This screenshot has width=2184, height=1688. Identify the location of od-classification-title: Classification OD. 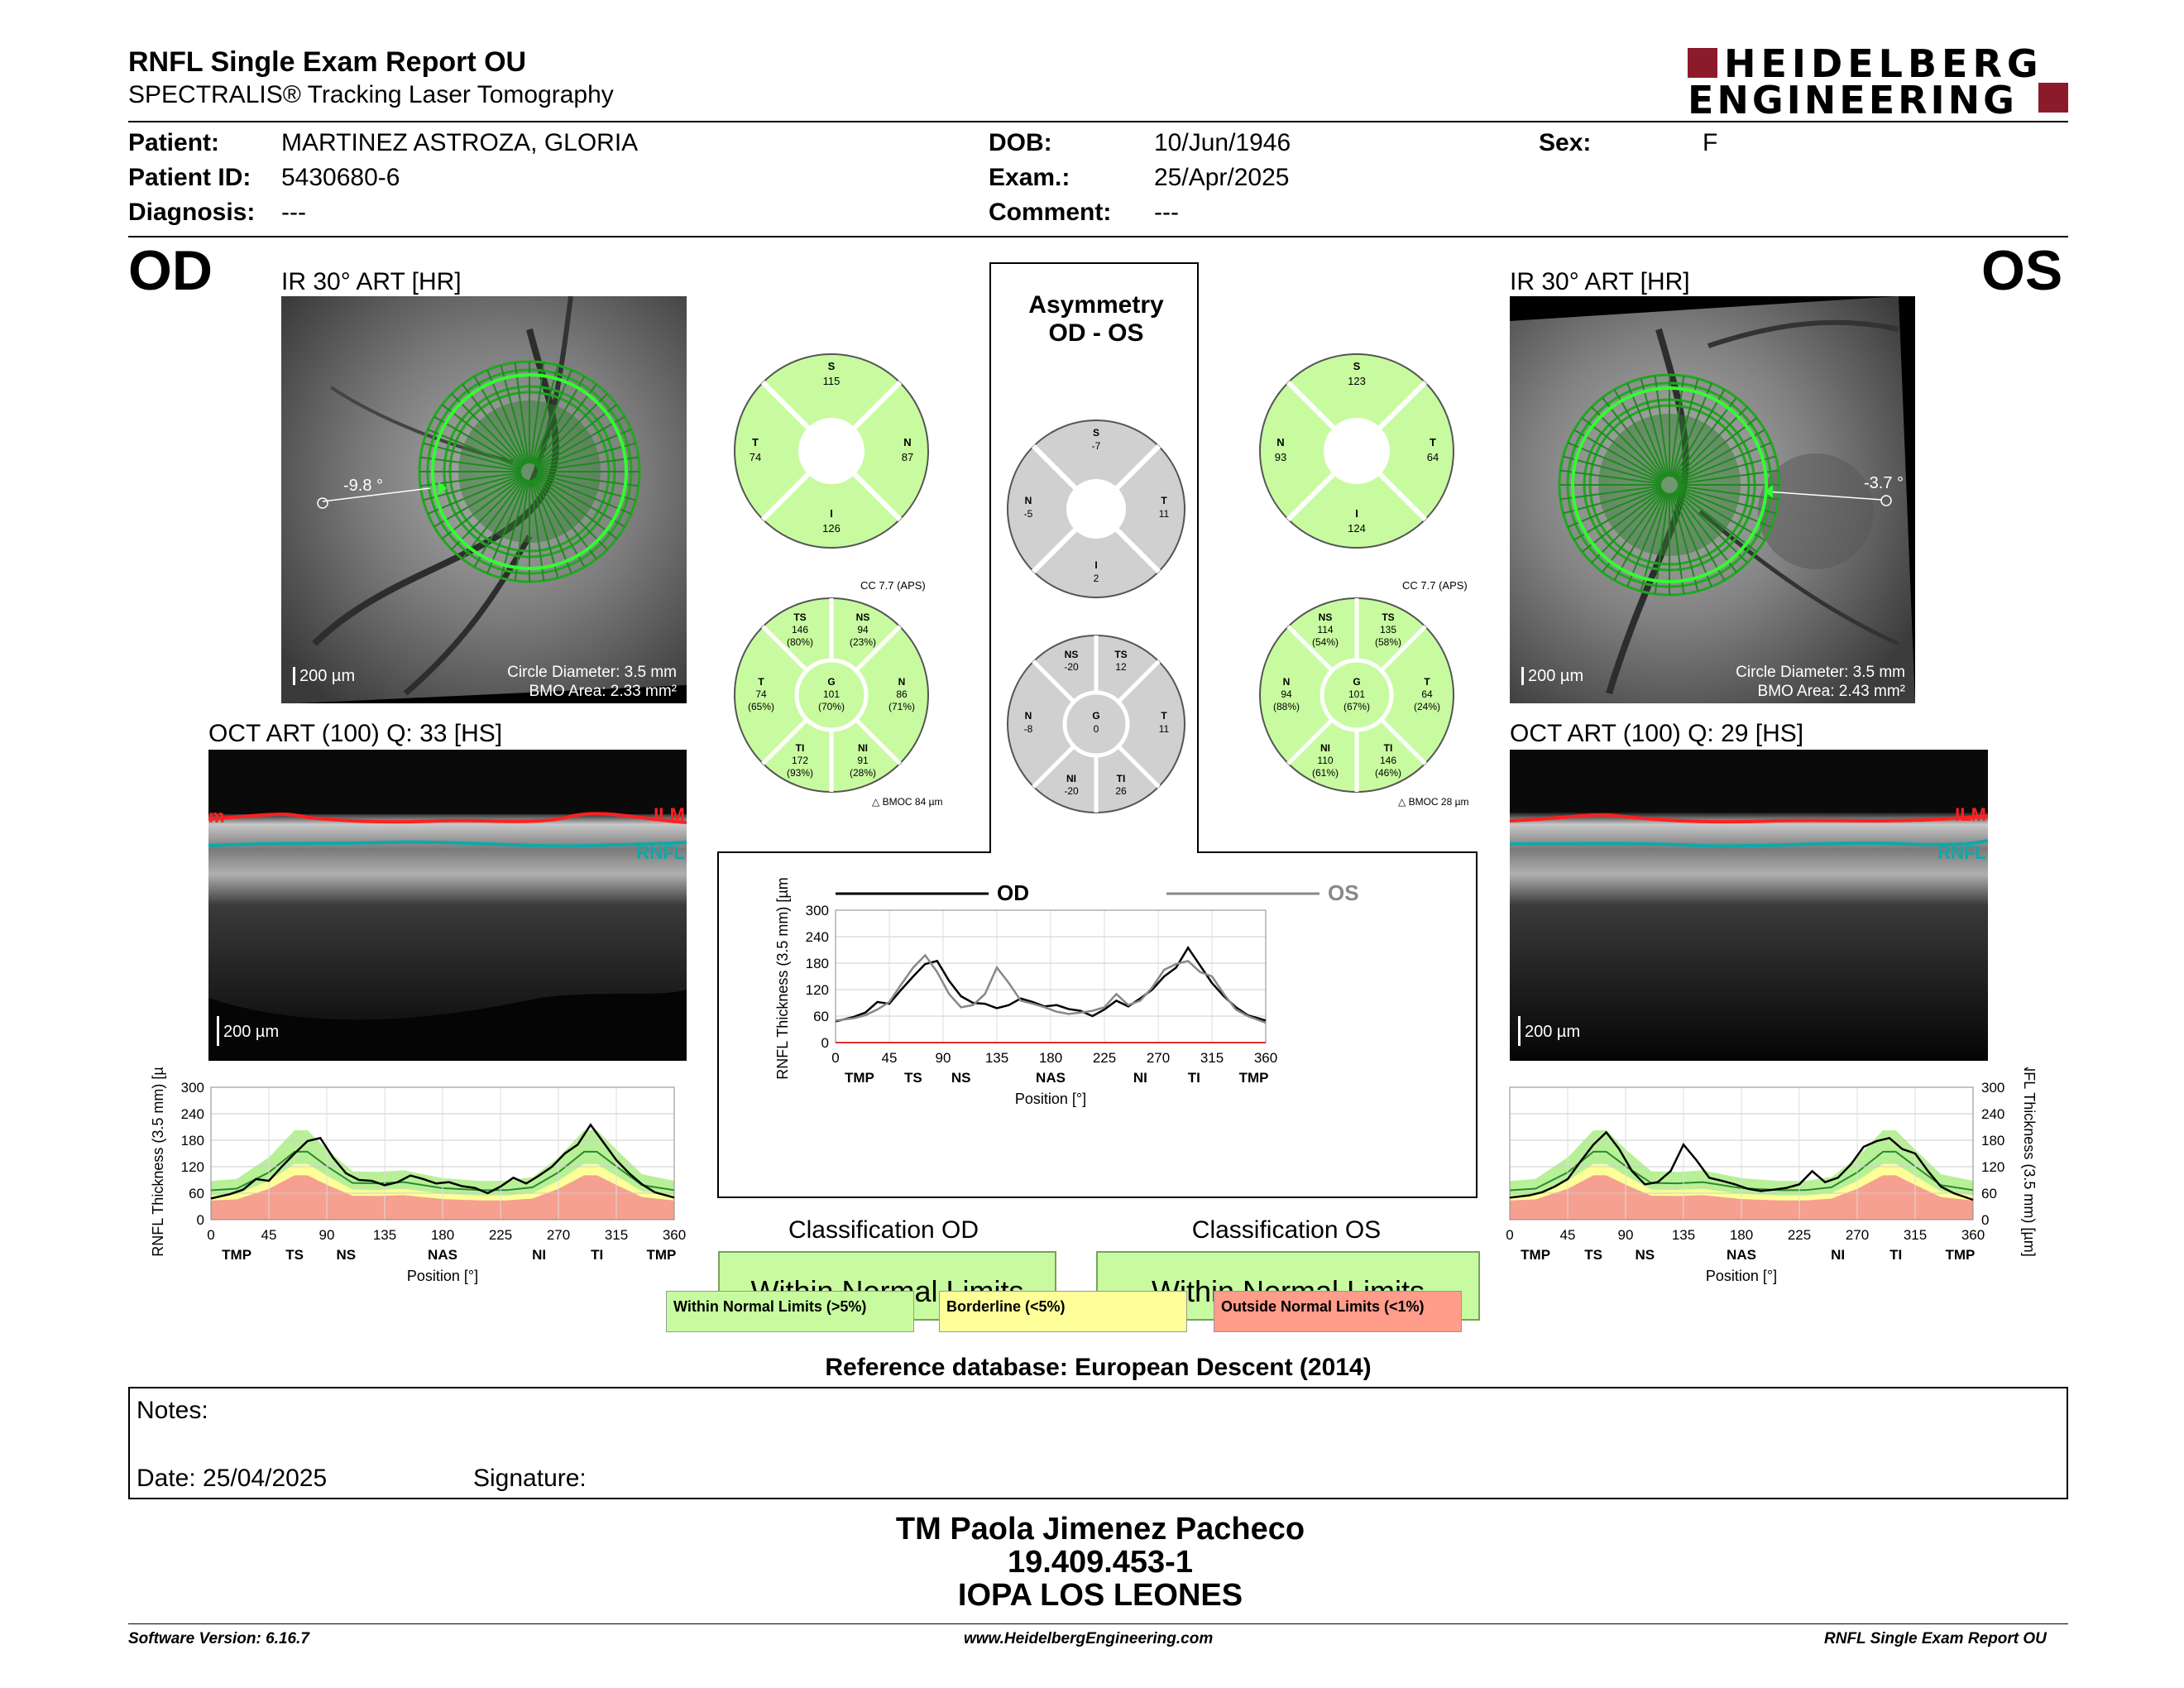
(883, 1230).